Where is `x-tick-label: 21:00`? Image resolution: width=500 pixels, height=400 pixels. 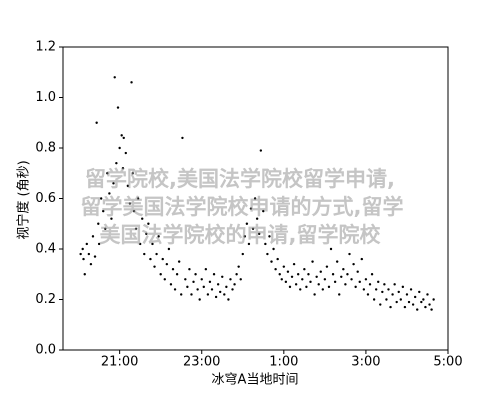 x-tick-label: 21:00 is located at coordinates (119, 362).